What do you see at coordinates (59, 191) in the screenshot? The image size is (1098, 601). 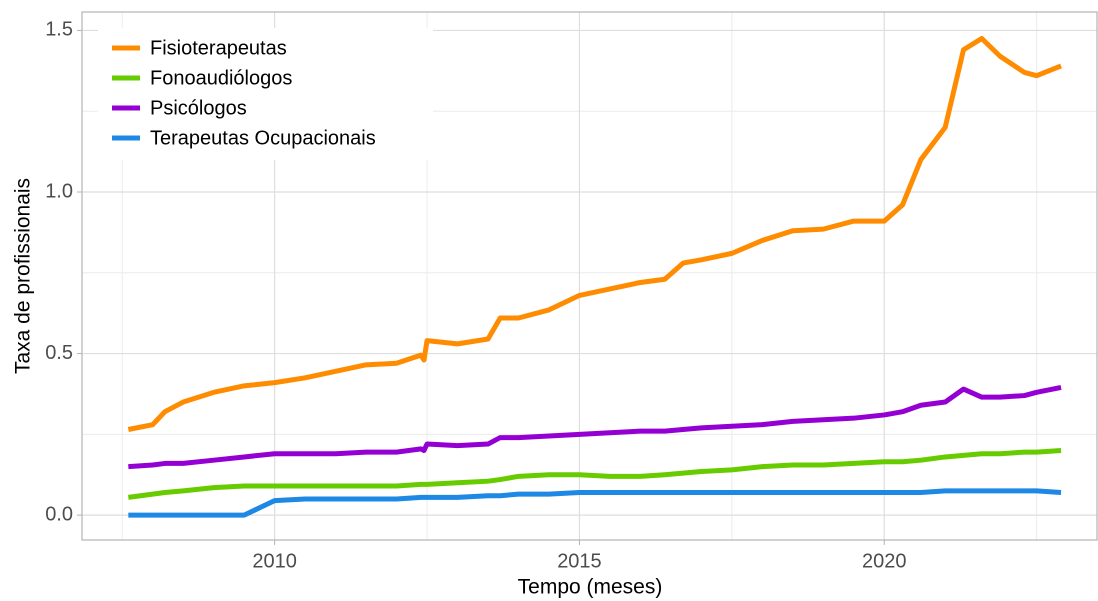 I see `y-tick-label: 1.0` at bounding box center [59, 191].